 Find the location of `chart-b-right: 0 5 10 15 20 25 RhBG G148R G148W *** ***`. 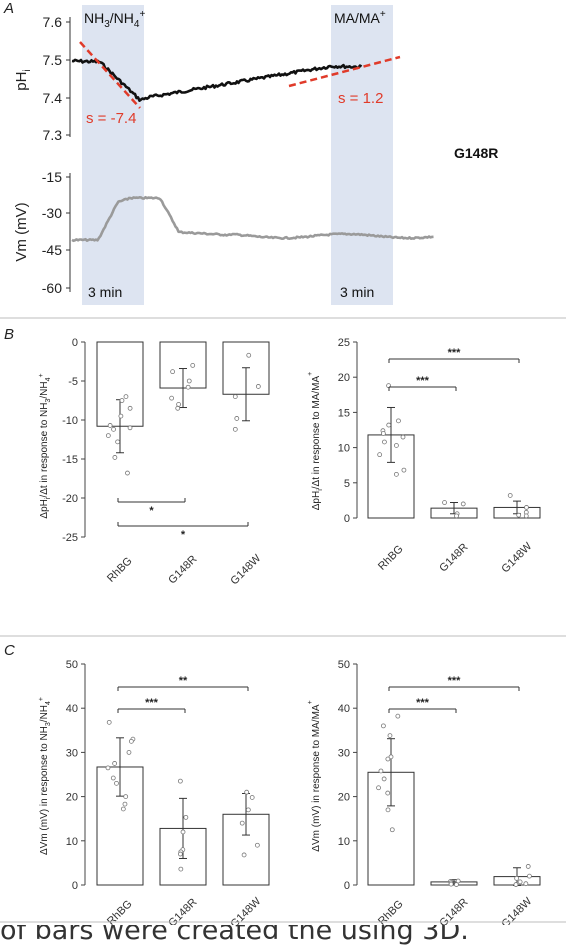

chart-b-right: 0 5 10 15 20 25 RhBG G148R G148W *** *** is located at coordinates (439, 456).